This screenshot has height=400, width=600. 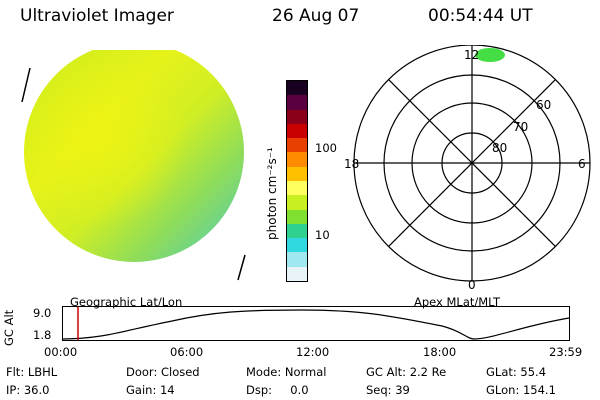 I want to click on info-gc-alt: GC Alt: 2.2 Re, so click(x=406, y=372).